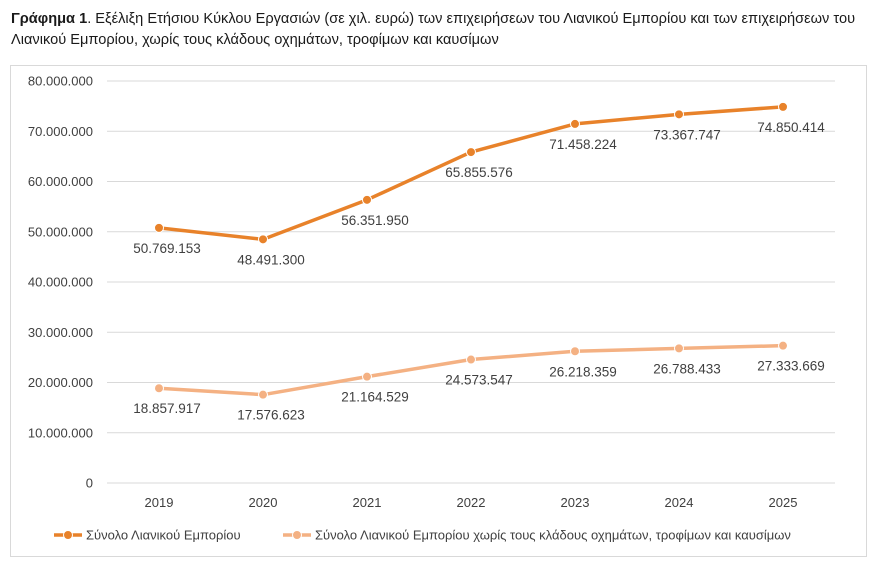 Image resolution: width=877 pixels, height=569 pixels. What do you see at coordinates (367, 502) in the screenshot?
I see `x-tick-label: 2021` at bounding box center [367, 502].